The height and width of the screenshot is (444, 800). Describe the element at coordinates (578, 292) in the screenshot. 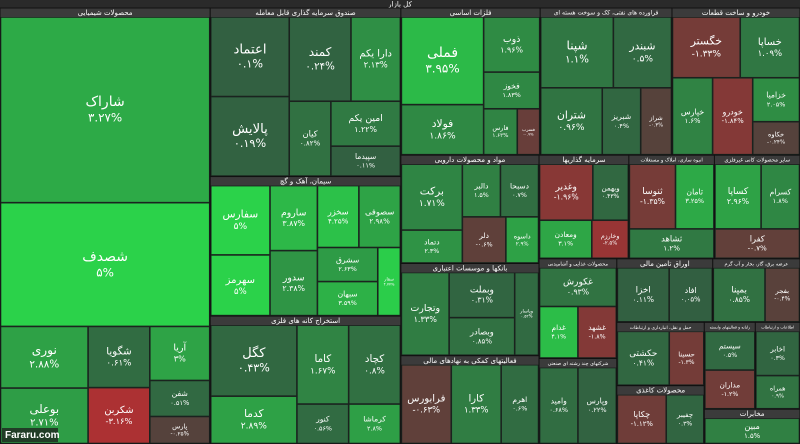

I see `tile-change: ۰.۹۳%` at that location.